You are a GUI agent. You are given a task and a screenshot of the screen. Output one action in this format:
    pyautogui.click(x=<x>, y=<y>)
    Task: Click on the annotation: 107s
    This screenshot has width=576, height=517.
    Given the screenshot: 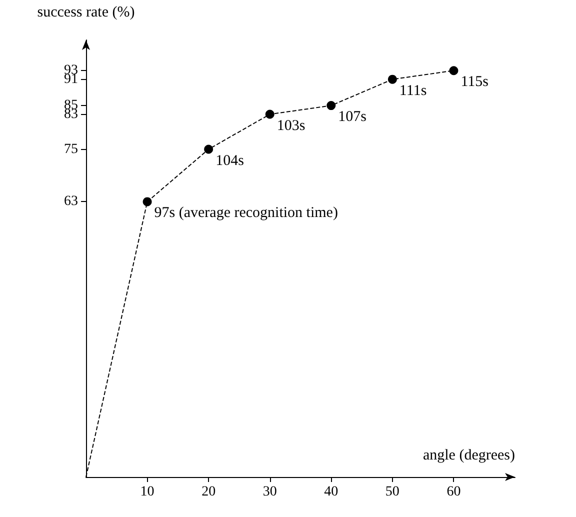 What is the action you would take?
    pyautogui.click(x=352, y=117)
    